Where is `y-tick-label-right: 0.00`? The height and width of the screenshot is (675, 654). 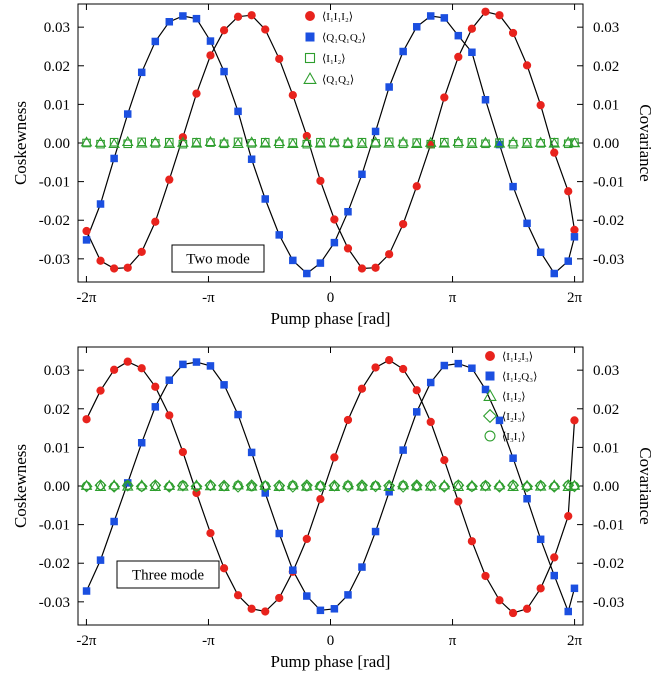 y-tick-label-right: 0.00 is located at coordinates (606, 144).